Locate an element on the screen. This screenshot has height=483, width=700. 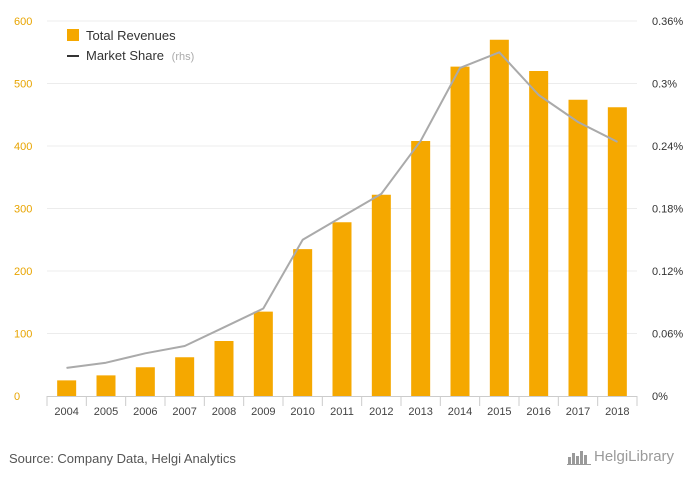
x-tick-label: 2007 is located at coordinates (184, 412).